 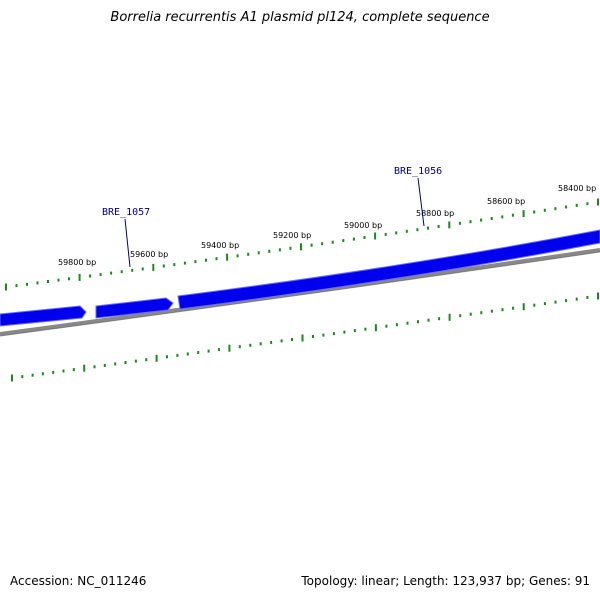 I want to click on gene-label-bre-1056: BRE_1056, so click(x=418, y=171).